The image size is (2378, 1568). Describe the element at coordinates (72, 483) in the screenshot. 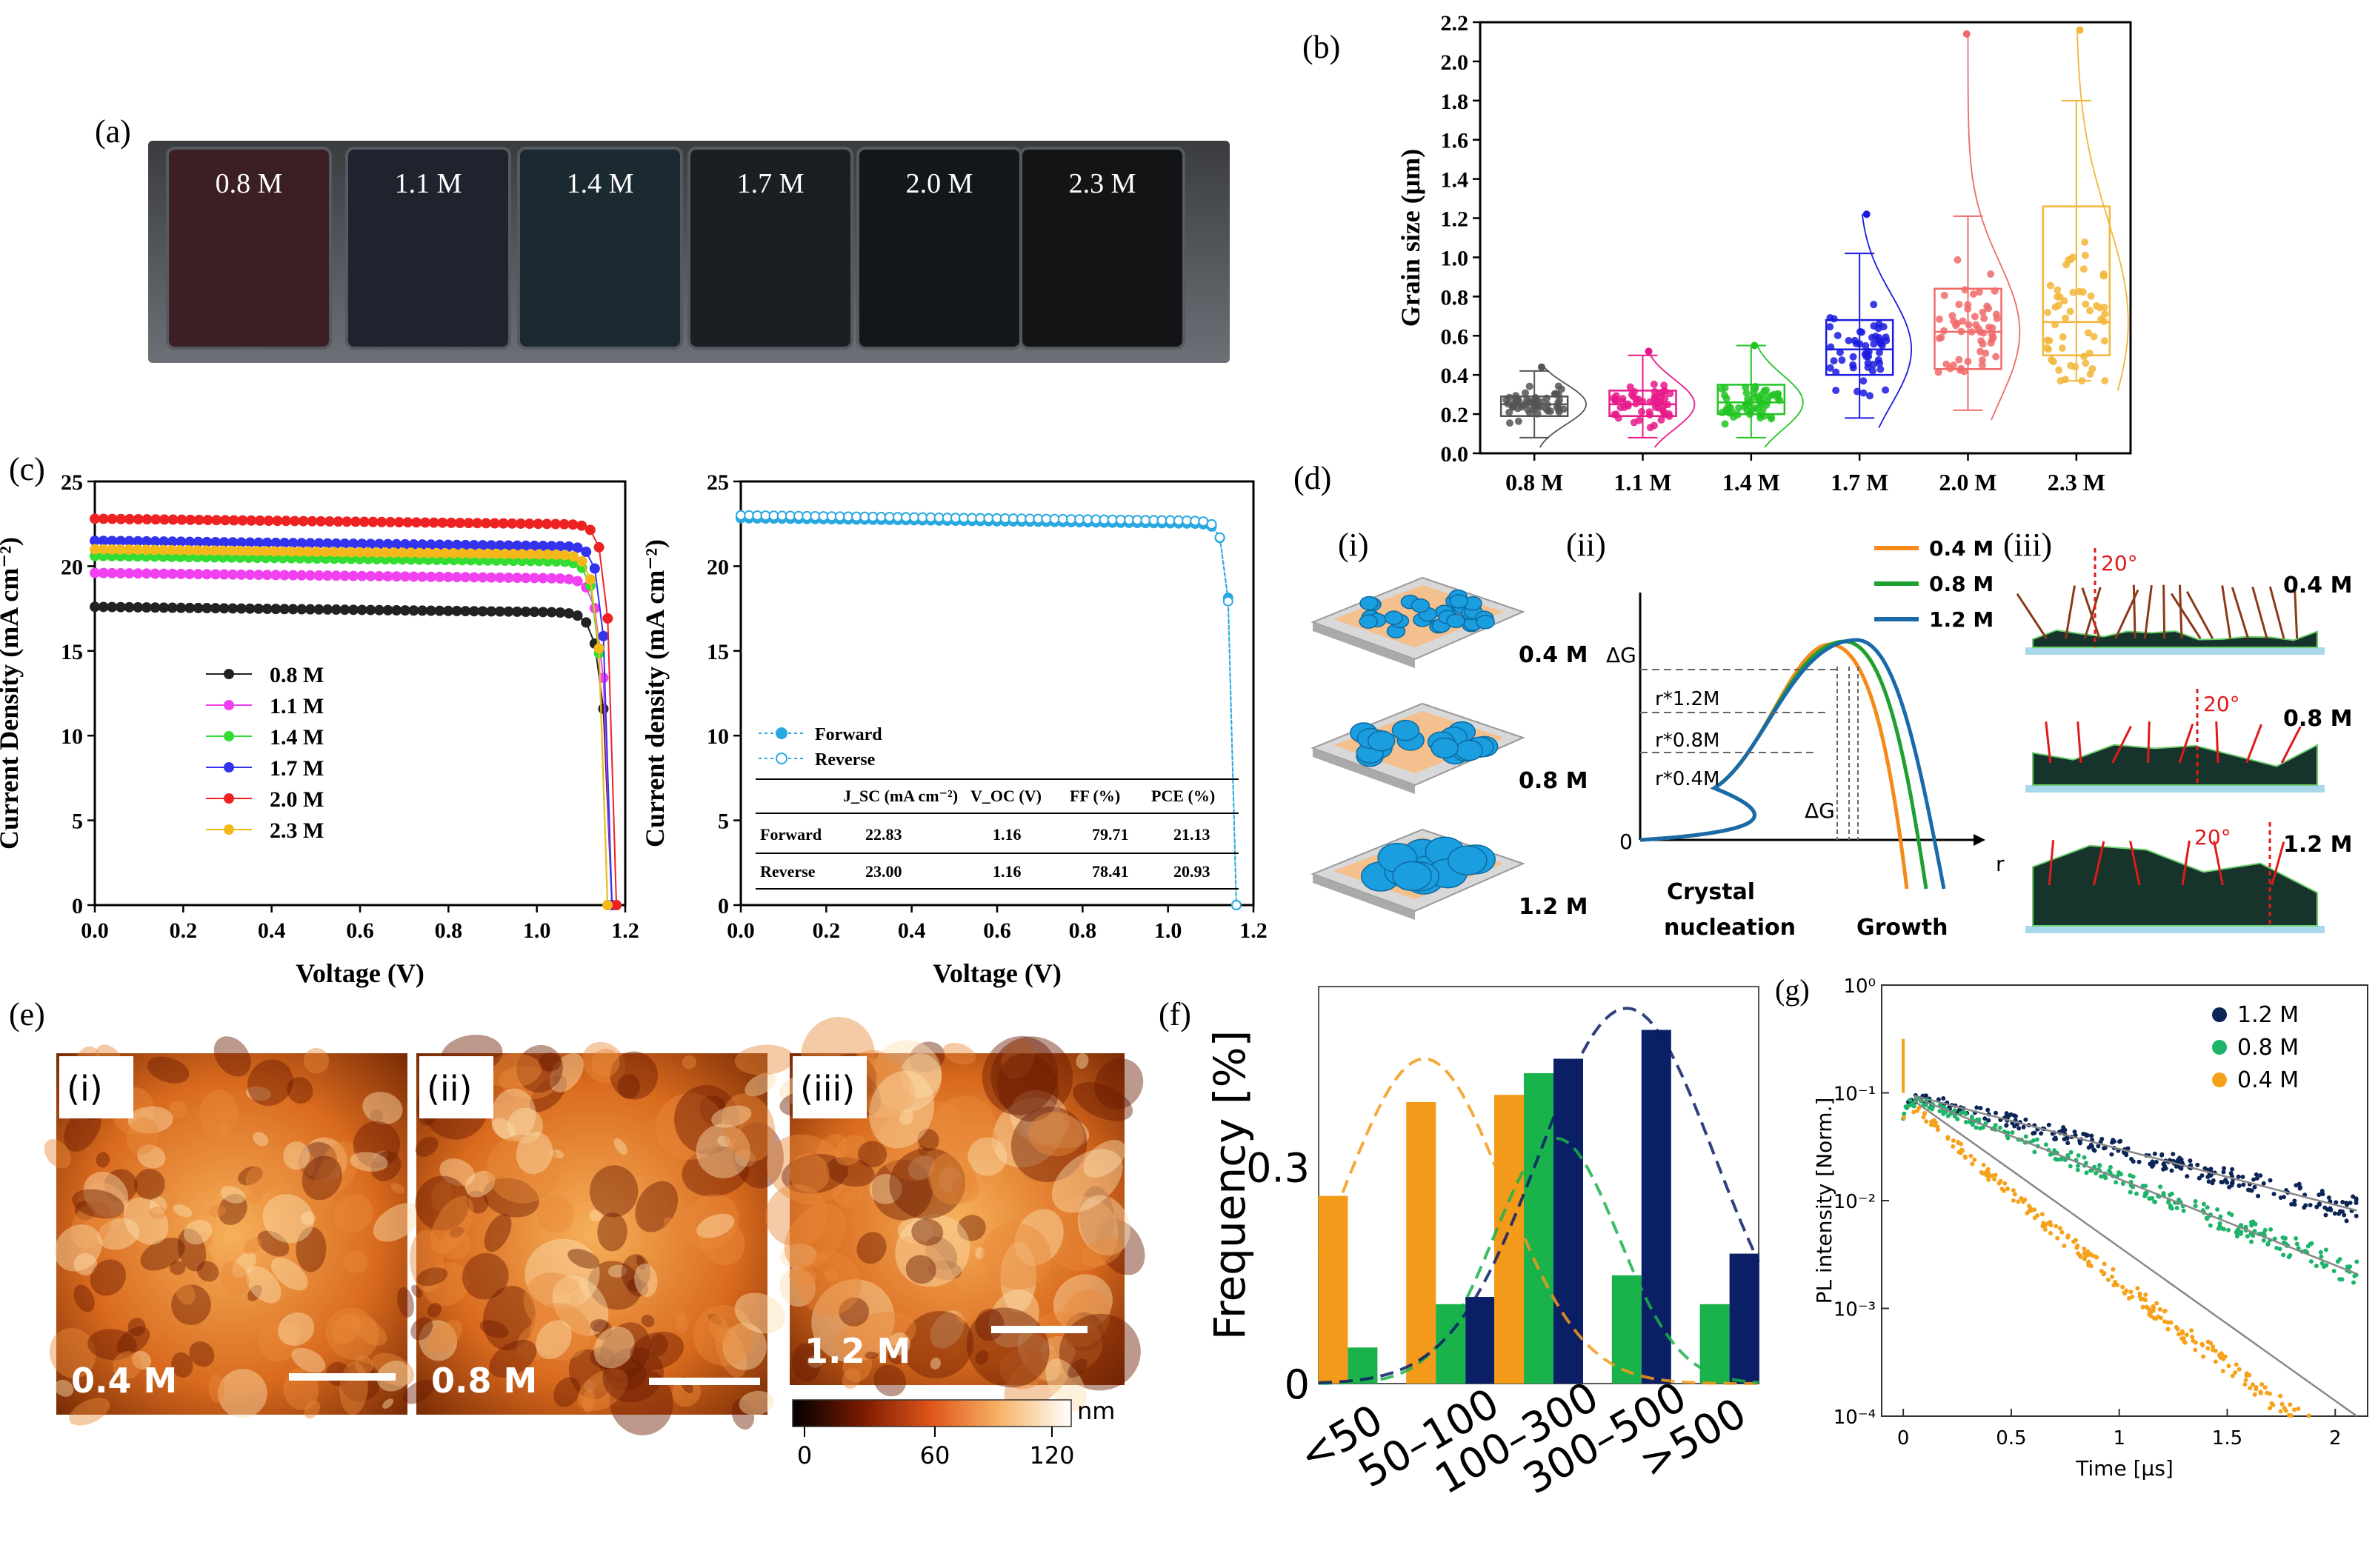

I see `y-tick-label: 25` at that location.